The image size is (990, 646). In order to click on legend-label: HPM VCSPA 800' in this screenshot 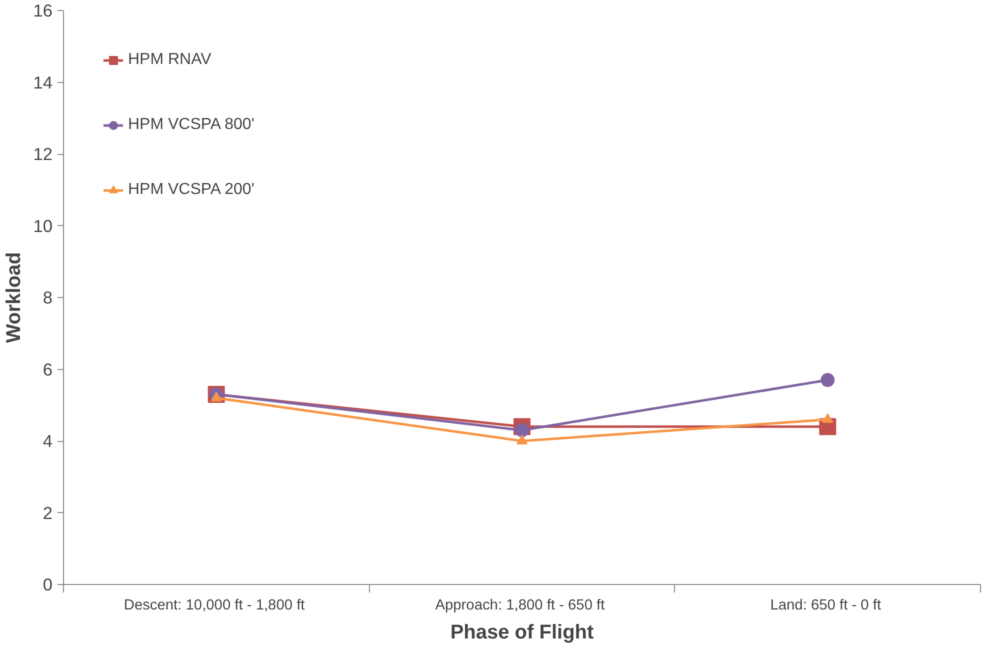, I will do `click(191, 125)`.